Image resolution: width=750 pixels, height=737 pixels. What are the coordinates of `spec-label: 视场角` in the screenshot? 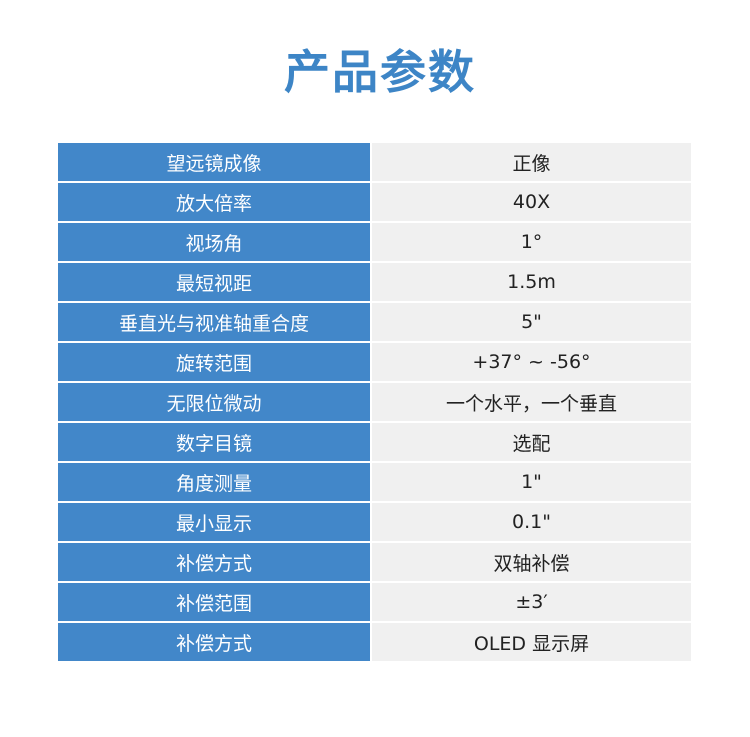 It's located at (214, 242).